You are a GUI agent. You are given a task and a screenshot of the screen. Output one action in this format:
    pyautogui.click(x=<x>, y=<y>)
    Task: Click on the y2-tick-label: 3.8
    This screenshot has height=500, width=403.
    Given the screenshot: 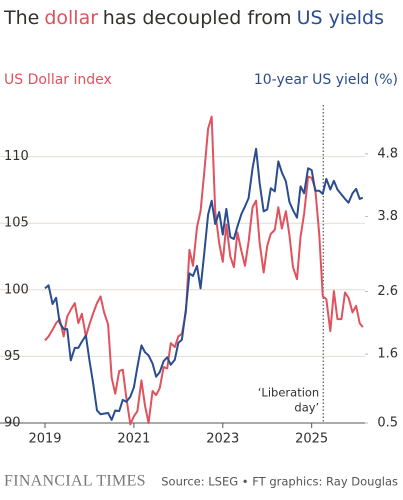 What is the action you would take?
    pyautogui.click(x=387, y=216)
    